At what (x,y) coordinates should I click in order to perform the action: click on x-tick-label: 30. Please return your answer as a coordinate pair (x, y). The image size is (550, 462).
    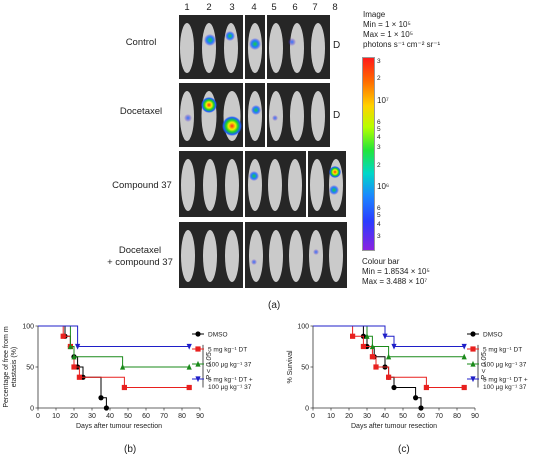
    Looking at the image, I should click on (367, 416).